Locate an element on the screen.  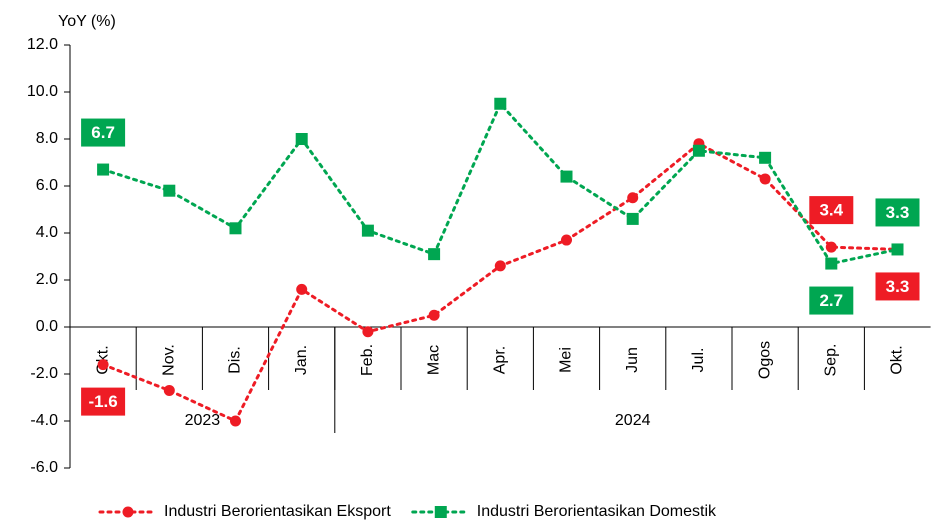
y-tick-label: 0.0 is located at coordinates (47, 326).